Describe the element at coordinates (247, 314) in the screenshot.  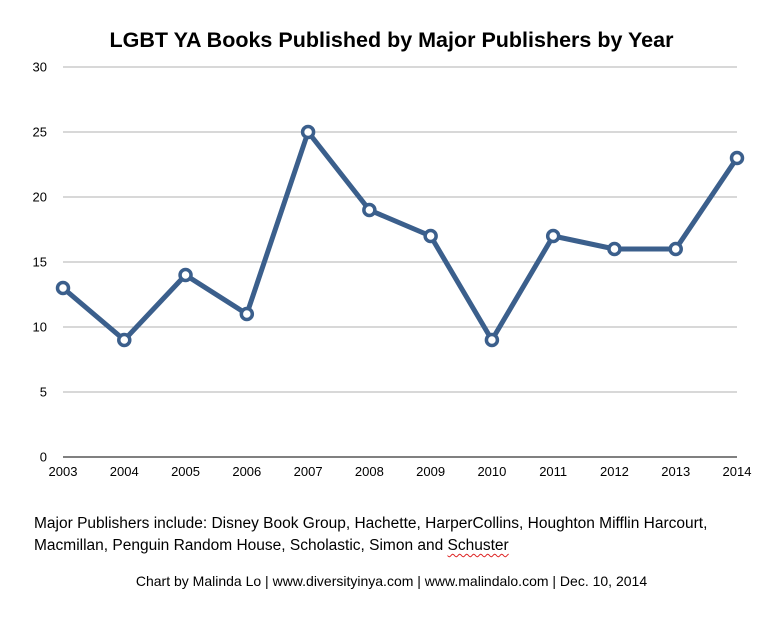
I see `data-point-2006` at that location.